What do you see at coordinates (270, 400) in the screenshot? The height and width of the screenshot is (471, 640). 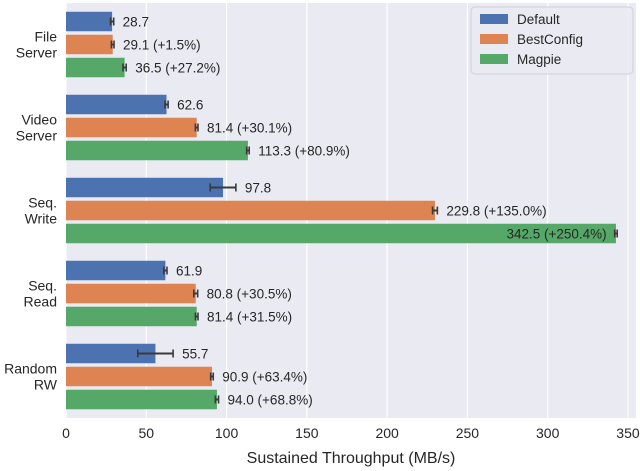 I see `data-label: 94.0 (+68.8%)` at bounding box center [270, 400].